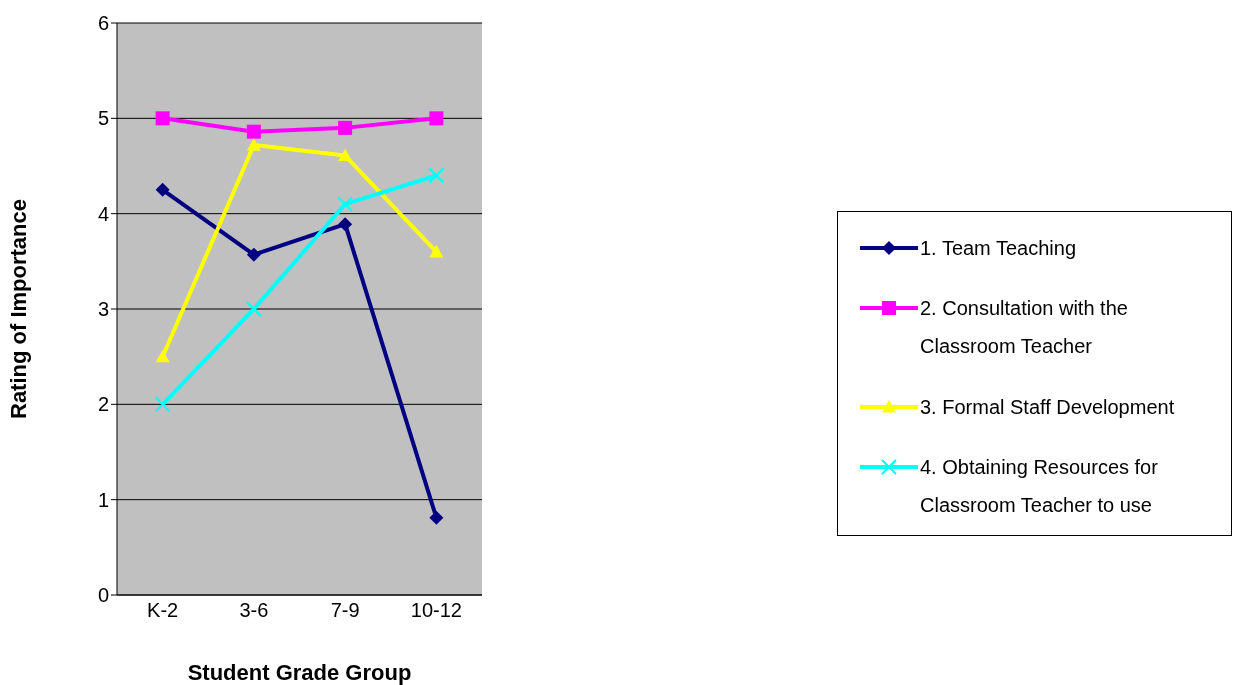 This screenshot has height=685, width=1240. What do you see at coordinates (103, 499) in the screenshot?
I see `y-tick-label: 1` at bounding box center [103, 499].